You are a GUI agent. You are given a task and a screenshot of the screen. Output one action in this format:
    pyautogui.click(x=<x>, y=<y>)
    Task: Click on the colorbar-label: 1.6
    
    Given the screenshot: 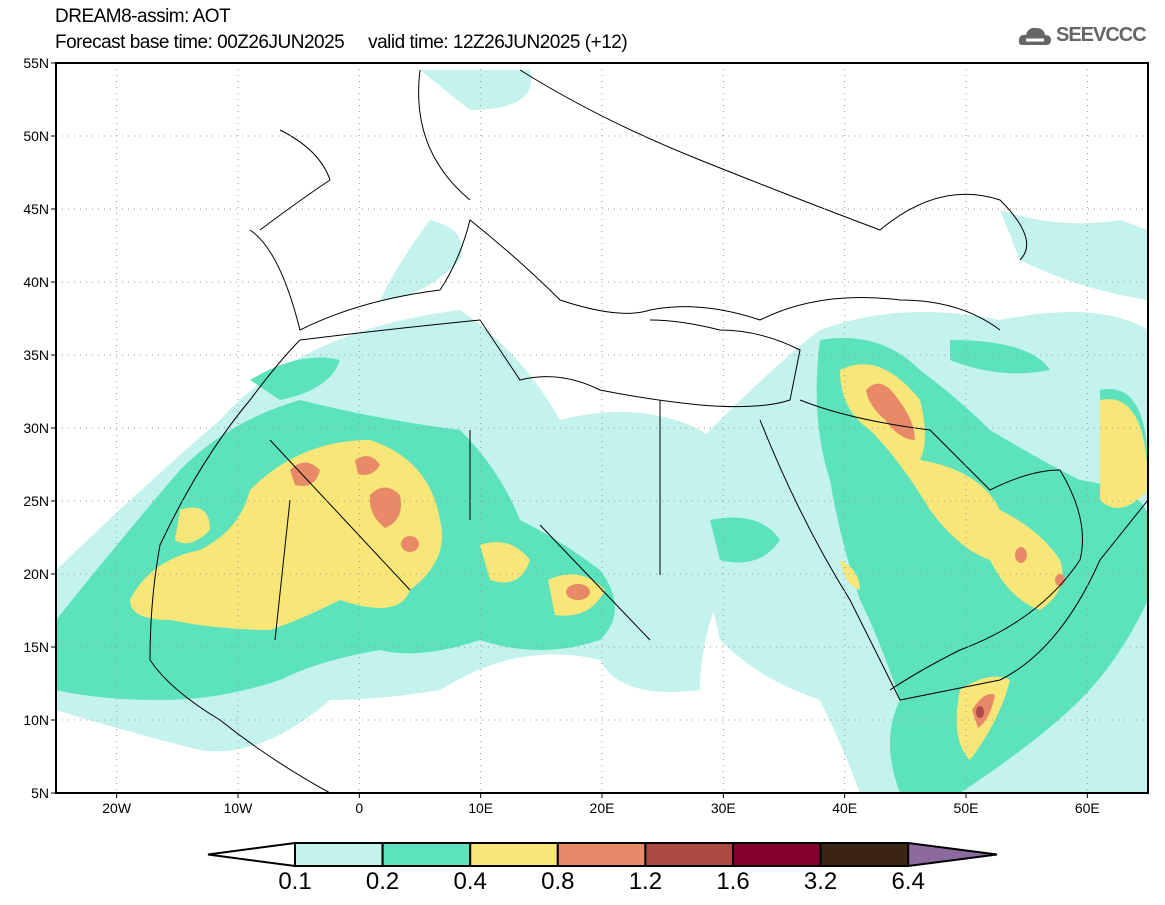 What is the action you would take?
    pyautogui.click(x=733, y=881)
    